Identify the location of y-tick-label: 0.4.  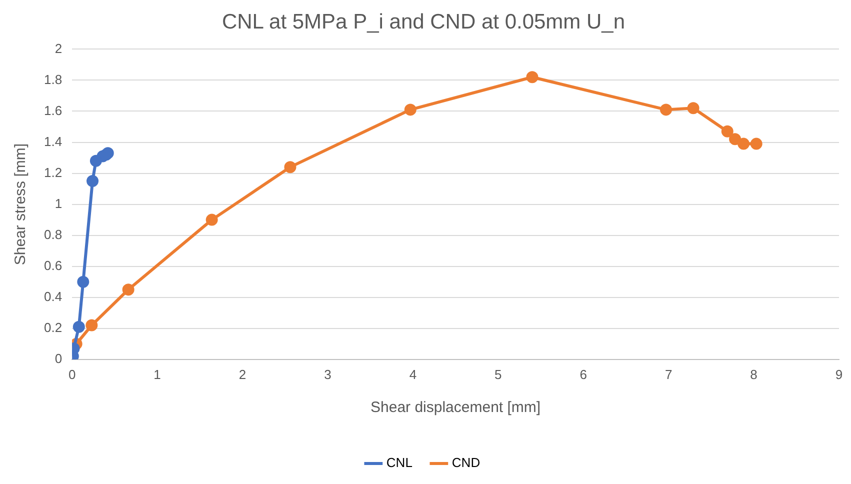
(53, 296).